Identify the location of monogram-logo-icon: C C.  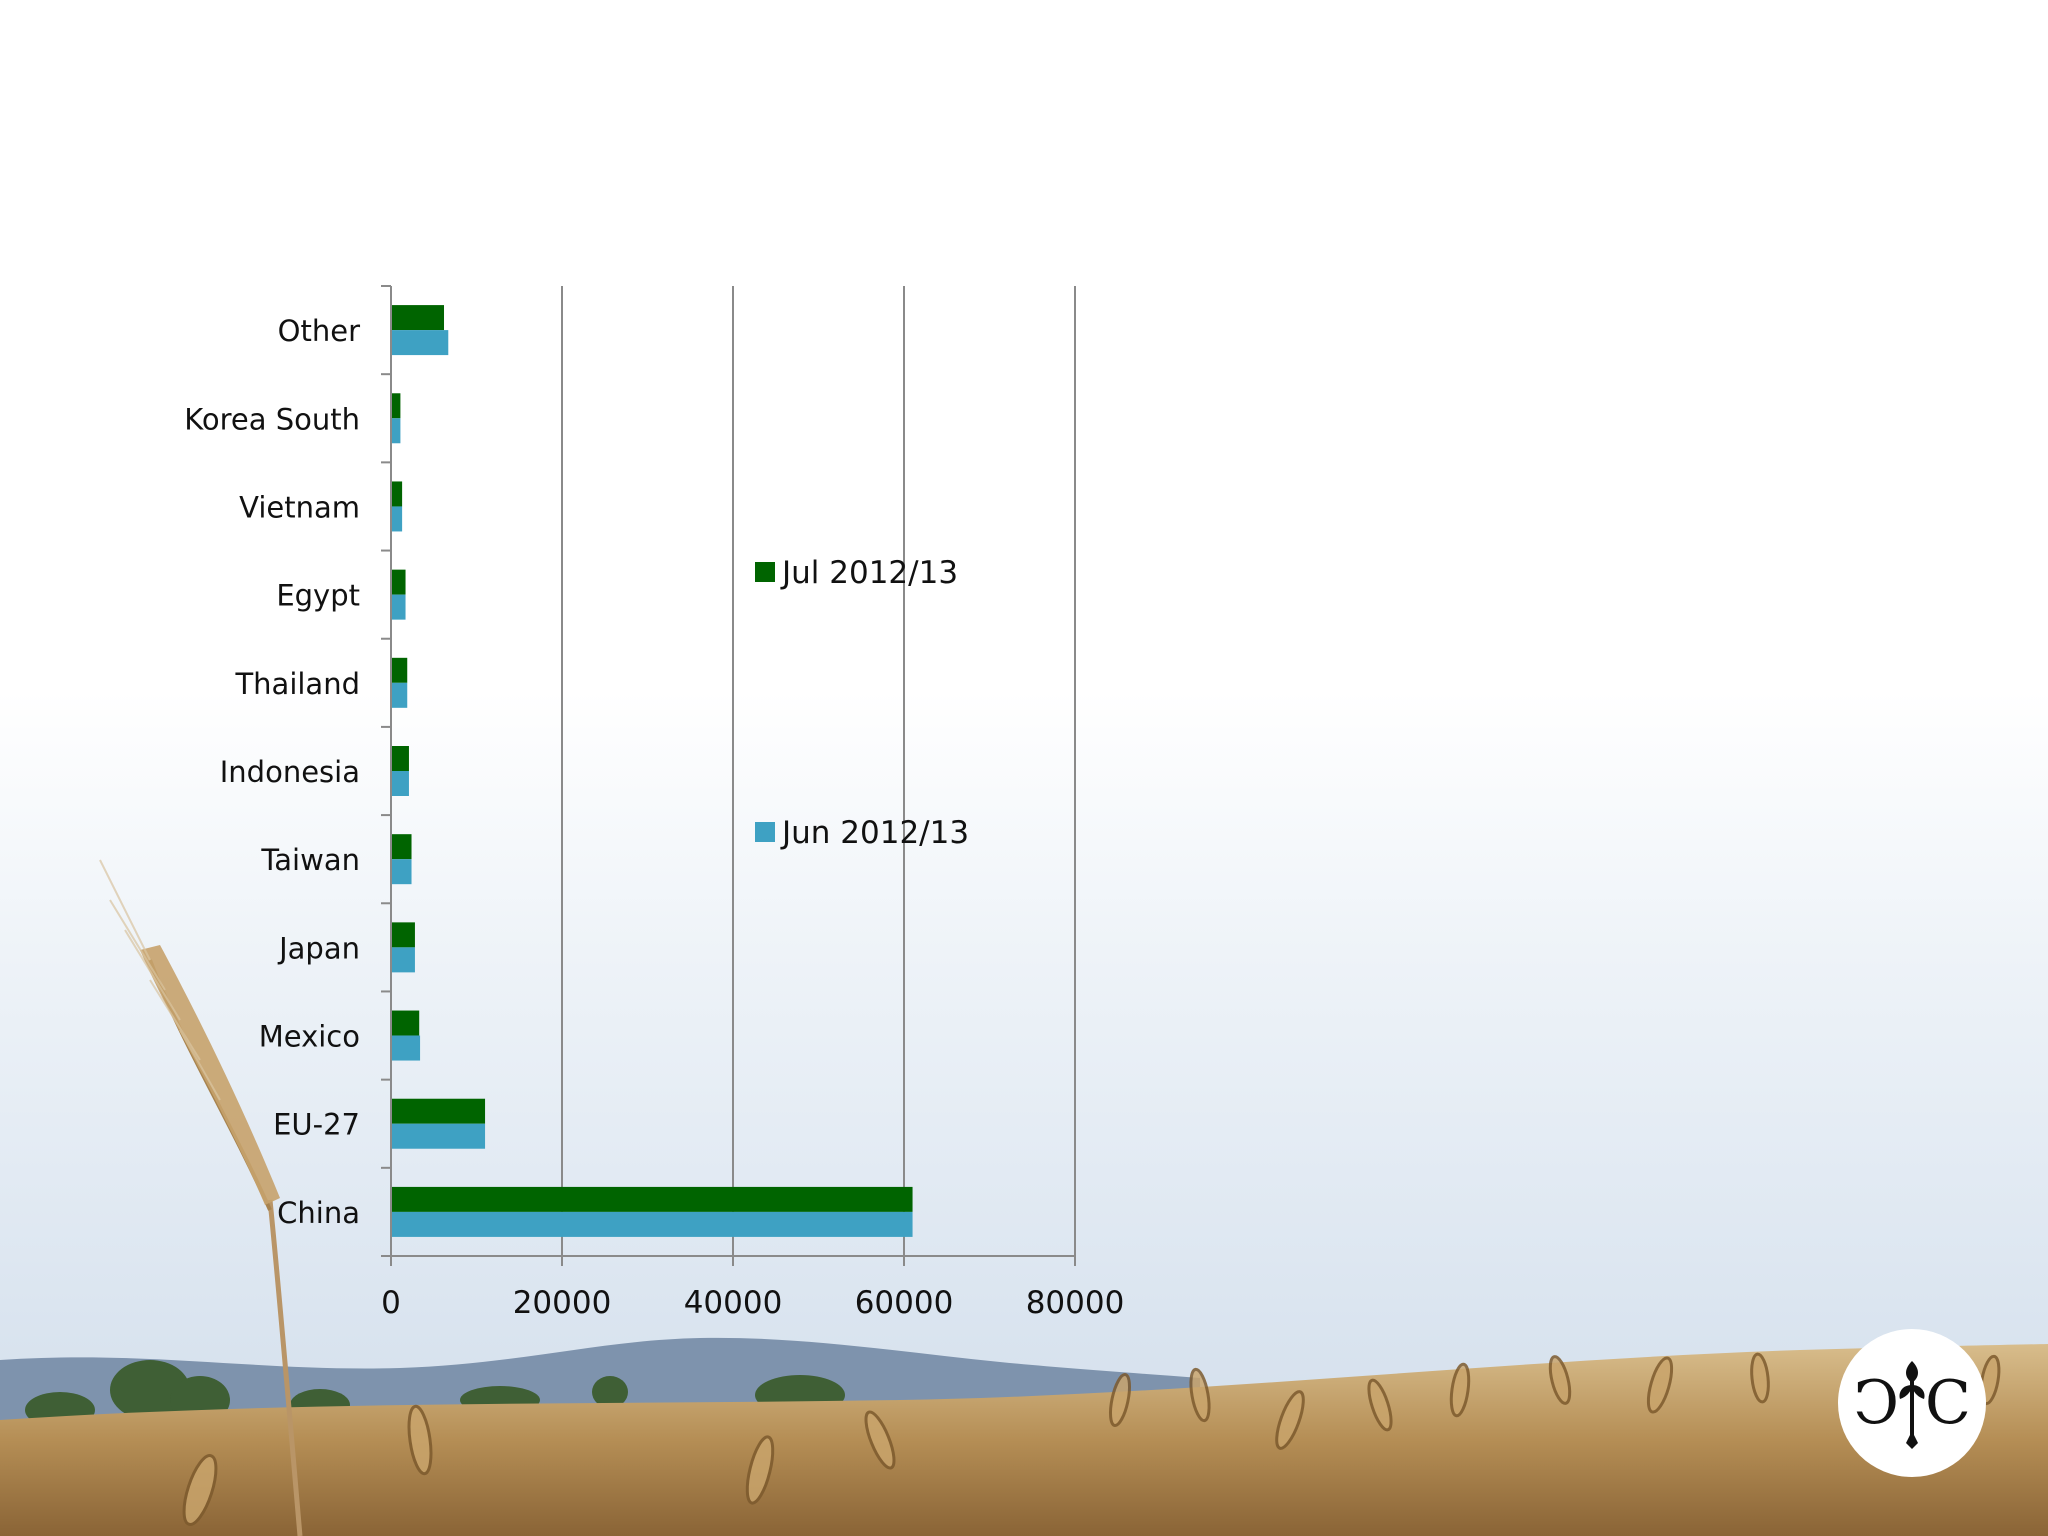
(1912, 1403).